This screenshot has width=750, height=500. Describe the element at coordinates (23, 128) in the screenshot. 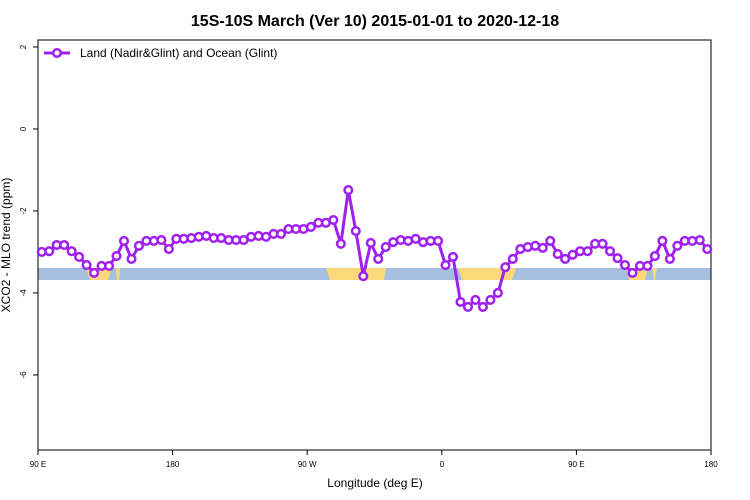

I see `y-tick-label: 0` at that location.